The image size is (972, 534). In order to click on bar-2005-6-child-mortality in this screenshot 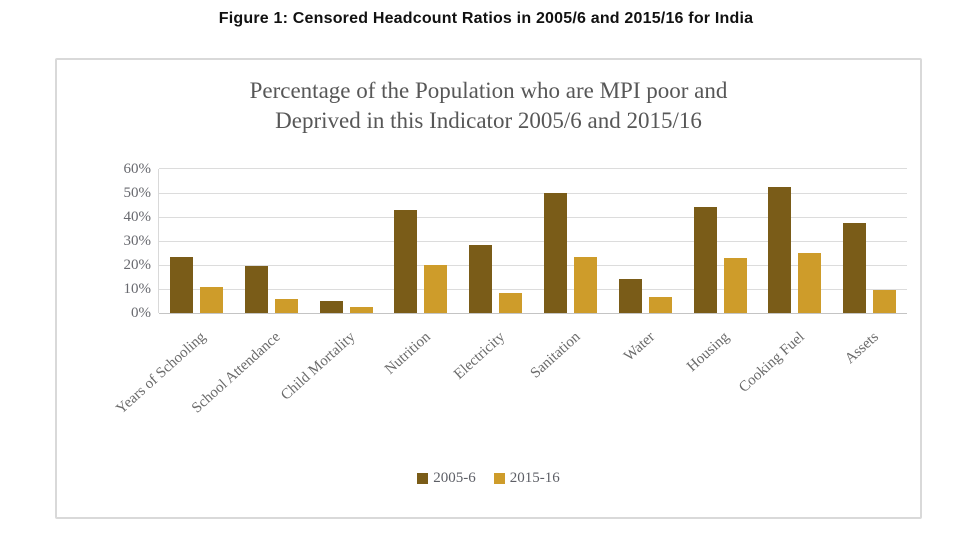, I will do `click(331, 307)`.